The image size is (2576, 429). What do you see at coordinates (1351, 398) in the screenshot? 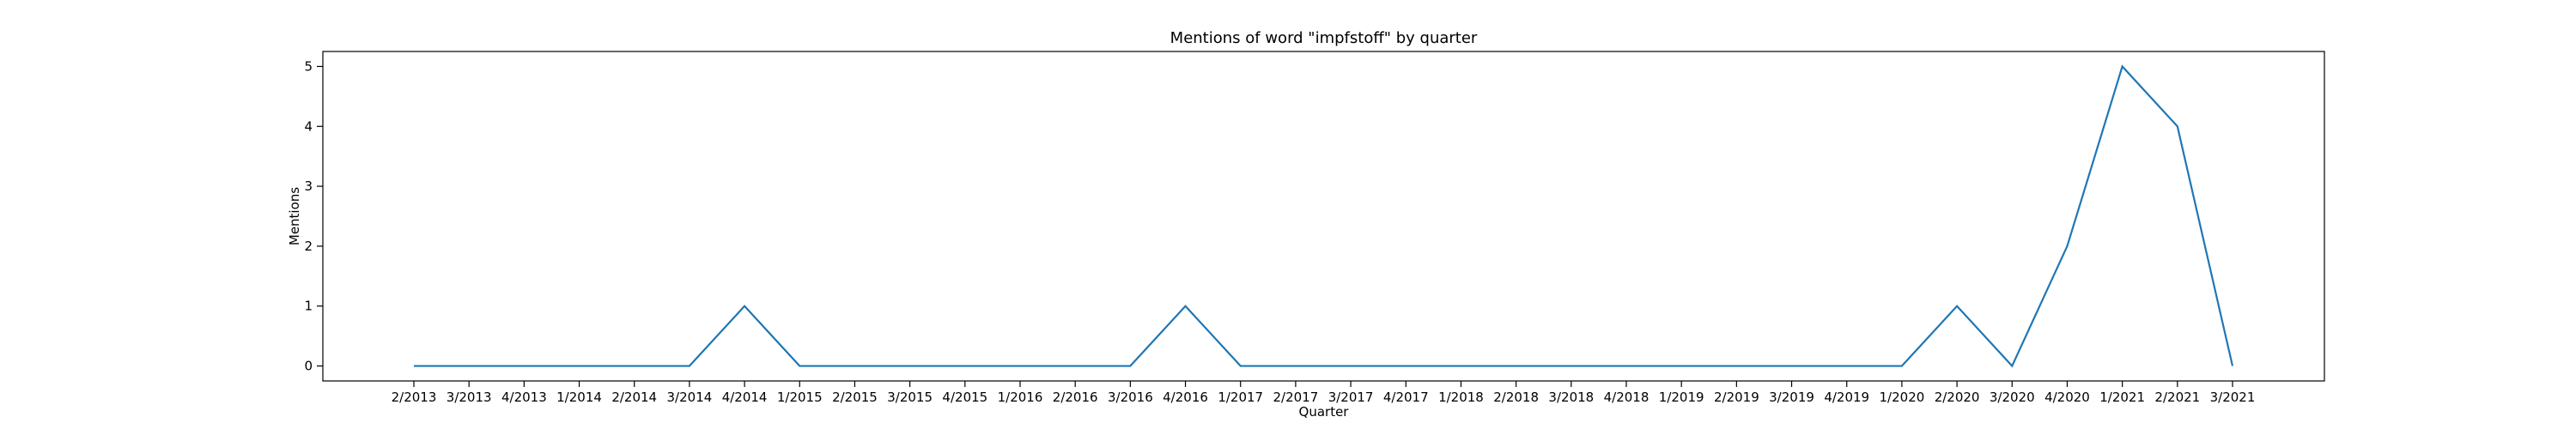
I see `x-tick-label: 3/2017` at bounding box center [1351, 398].